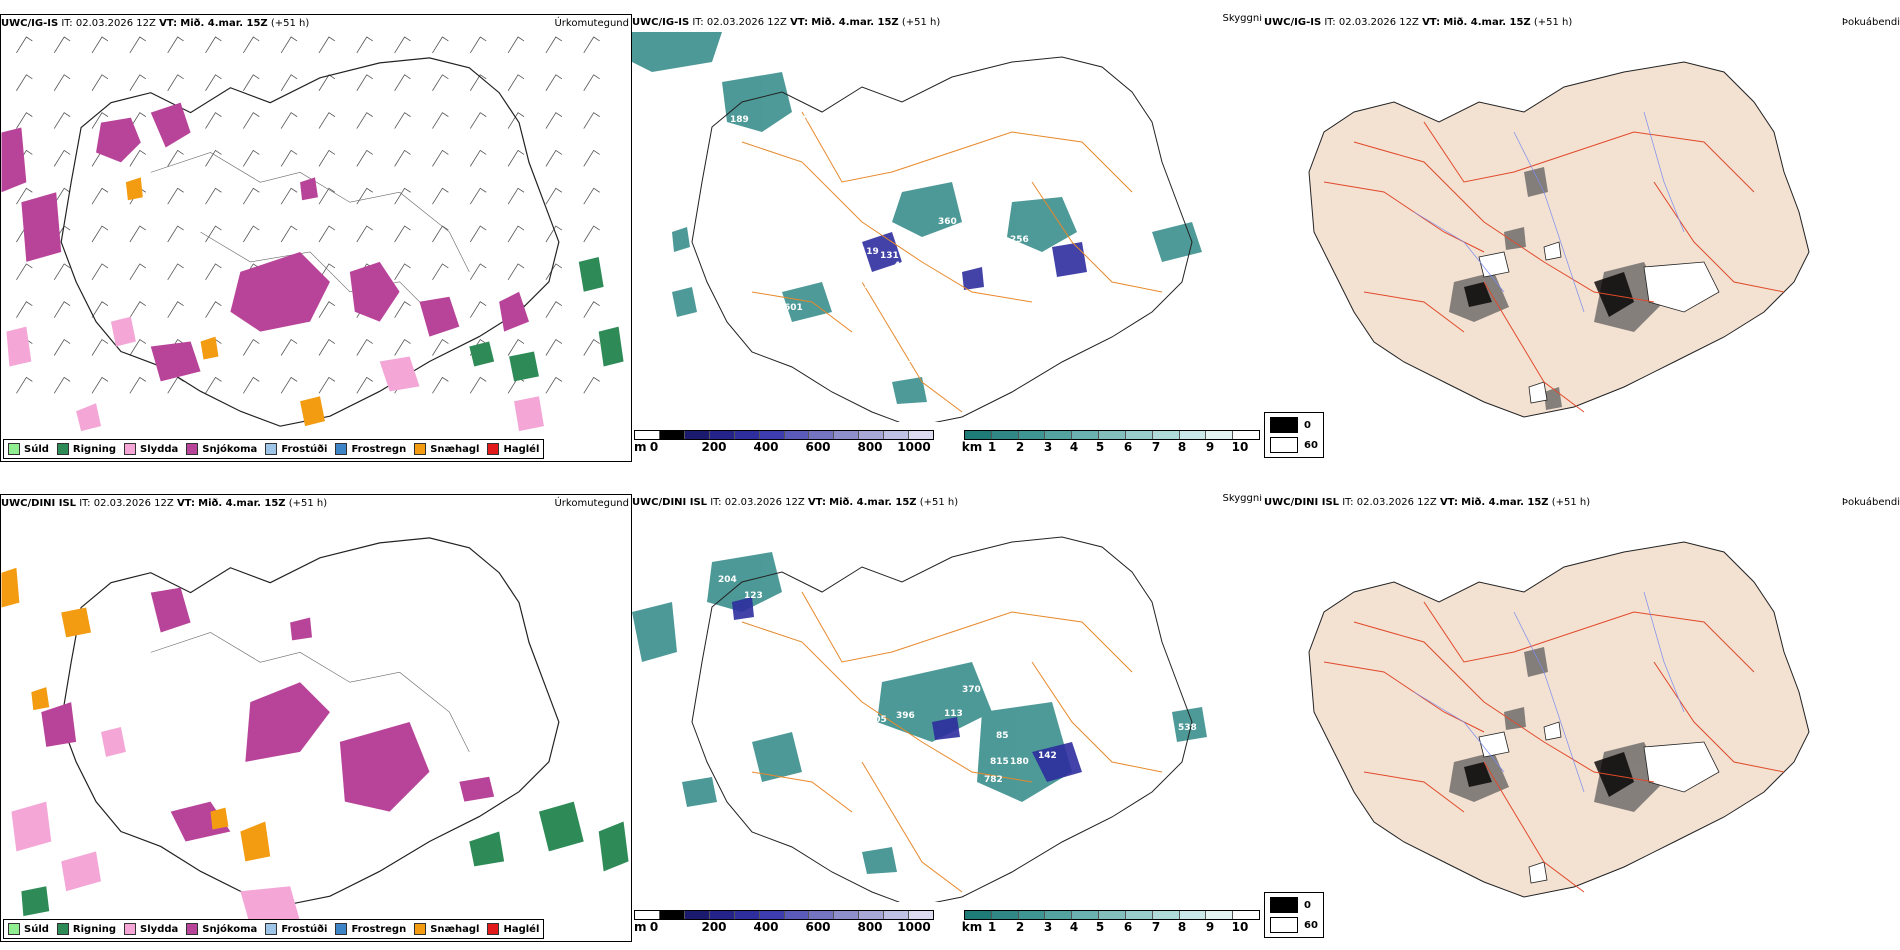  What do you see at coordinates (753, 596) in the screenshot?
I see `vis-label: 123` at bounding box center [753, 596].